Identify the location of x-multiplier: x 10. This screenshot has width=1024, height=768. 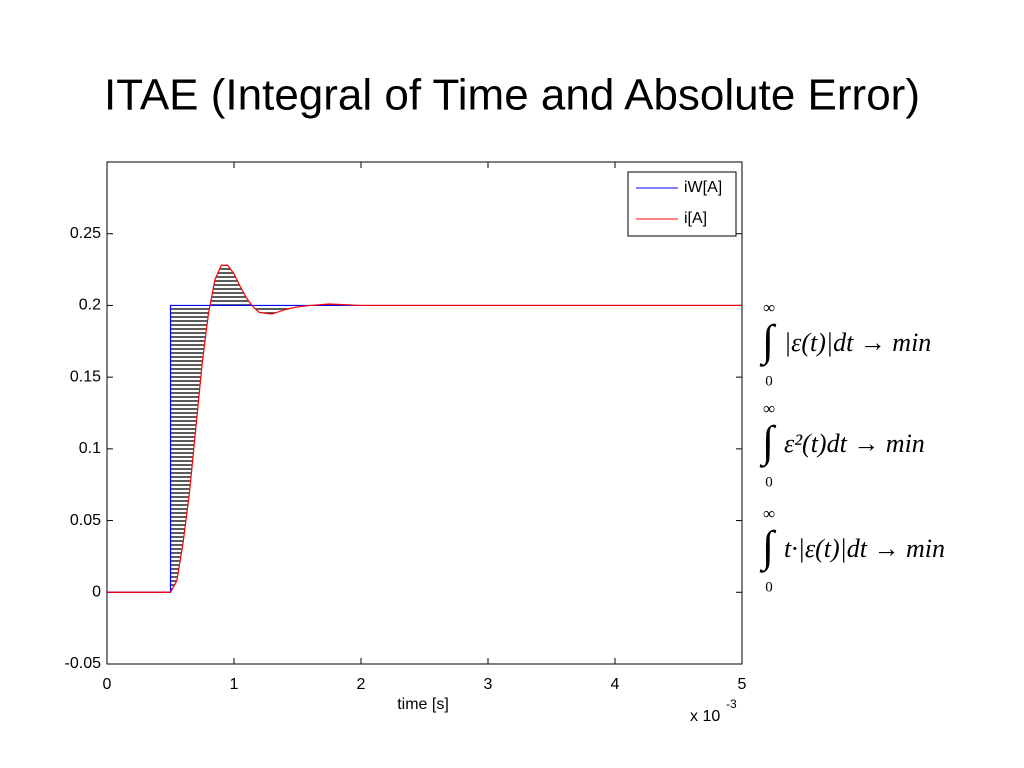
(705, 716).